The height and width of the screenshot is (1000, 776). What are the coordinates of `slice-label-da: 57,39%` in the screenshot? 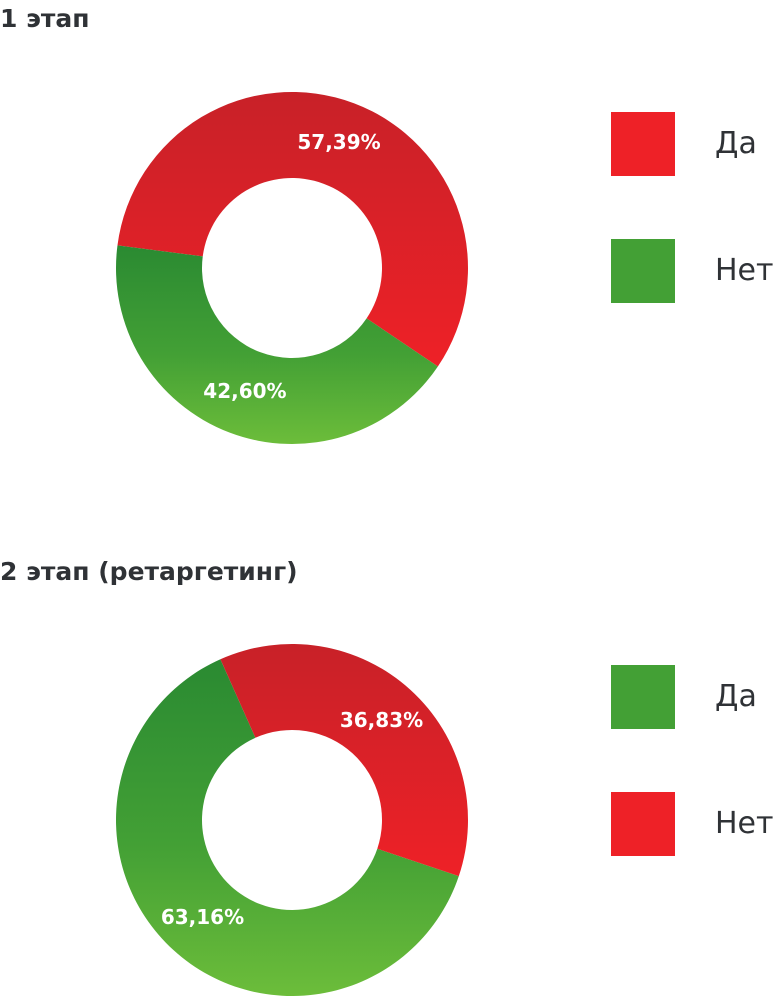 It's located at (338, 142).